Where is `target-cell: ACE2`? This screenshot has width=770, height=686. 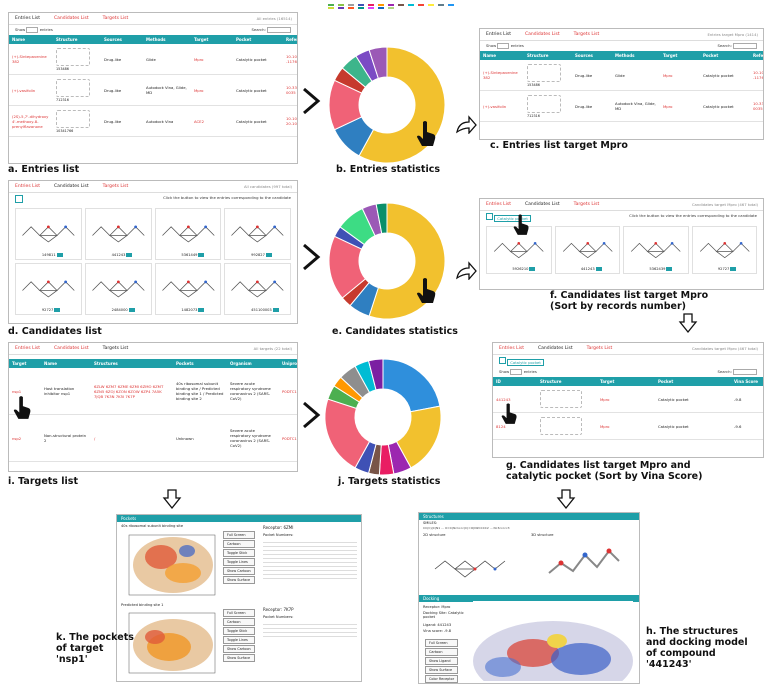 target-cell: ACE2 is located at coordinates (199, 121).